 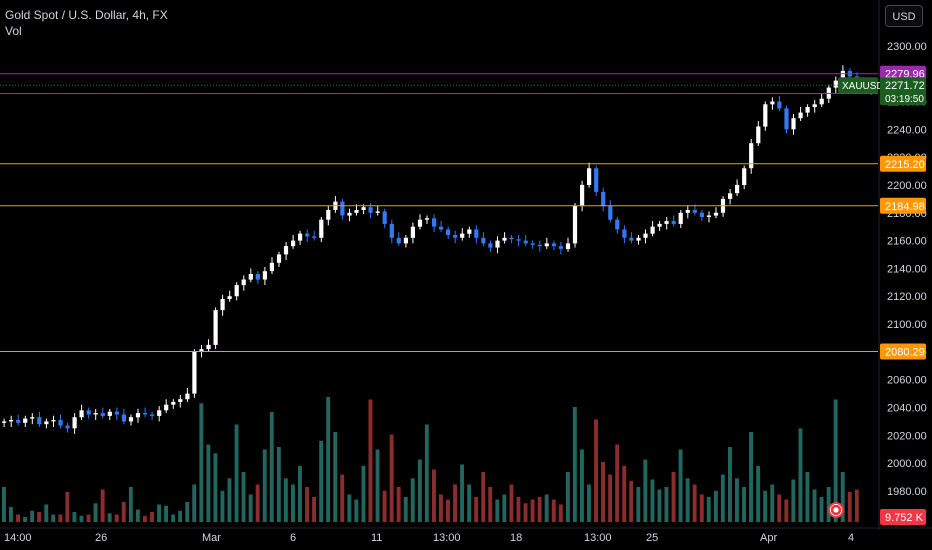 I want to click on price-tick-label: 2140.00, so click(x=907, y=269).